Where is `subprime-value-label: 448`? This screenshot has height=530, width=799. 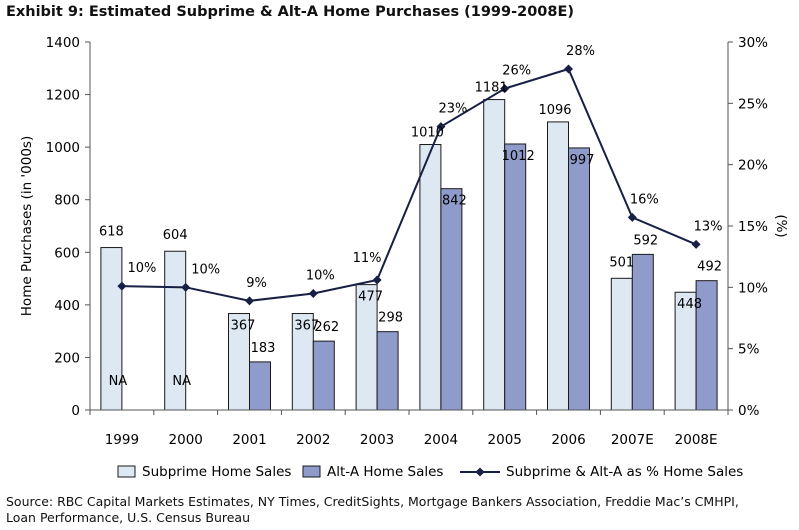 subprime-value-label: 448 is located at coordinates (689, 304).